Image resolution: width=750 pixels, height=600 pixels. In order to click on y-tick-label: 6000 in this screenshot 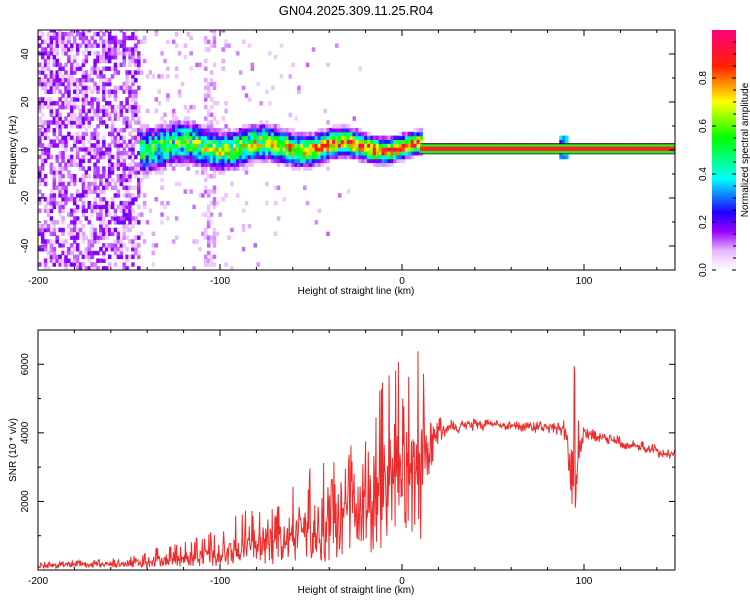, I will do `click(25, 364)`.